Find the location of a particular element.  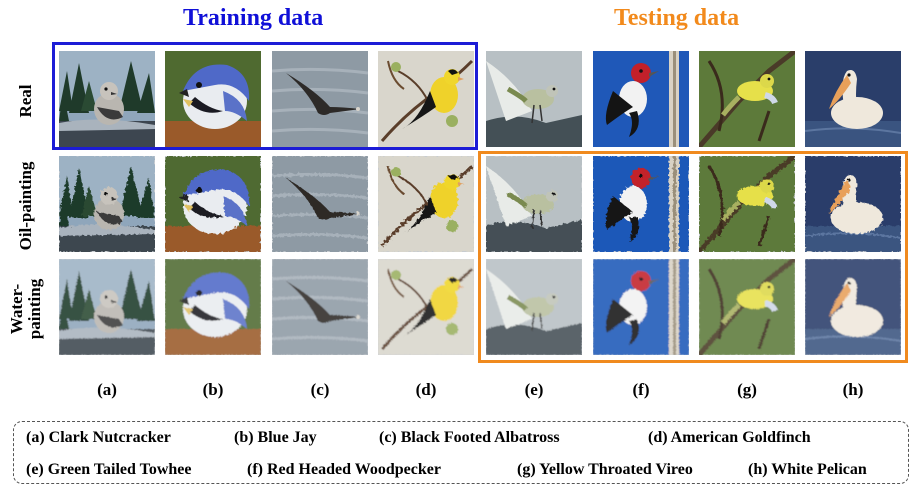

image-water-painting-red-headed-woodpecker is located at coordinates (641, 307).